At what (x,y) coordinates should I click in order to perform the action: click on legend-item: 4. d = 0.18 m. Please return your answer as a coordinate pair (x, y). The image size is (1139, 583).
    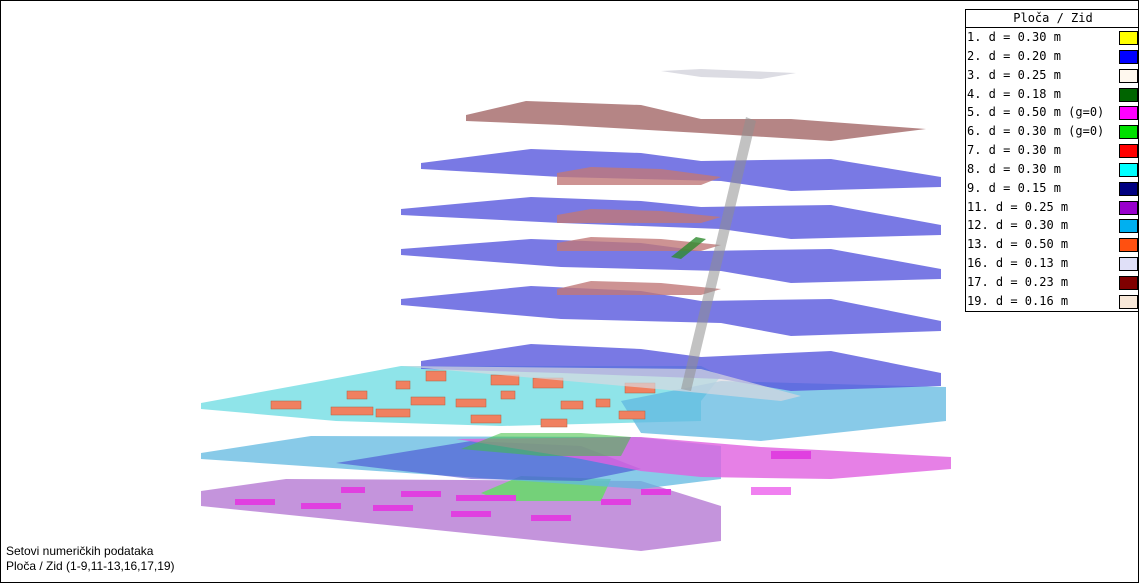
    Looking at the image, I should click on (1052, 94).